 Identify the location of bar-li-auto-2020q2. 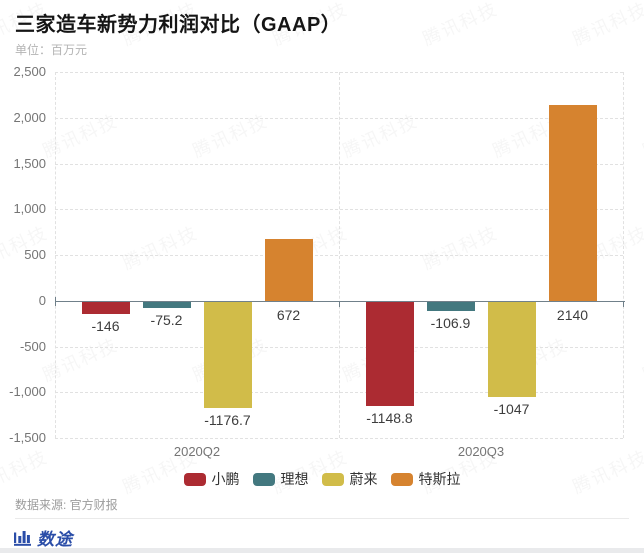
(166, 304).